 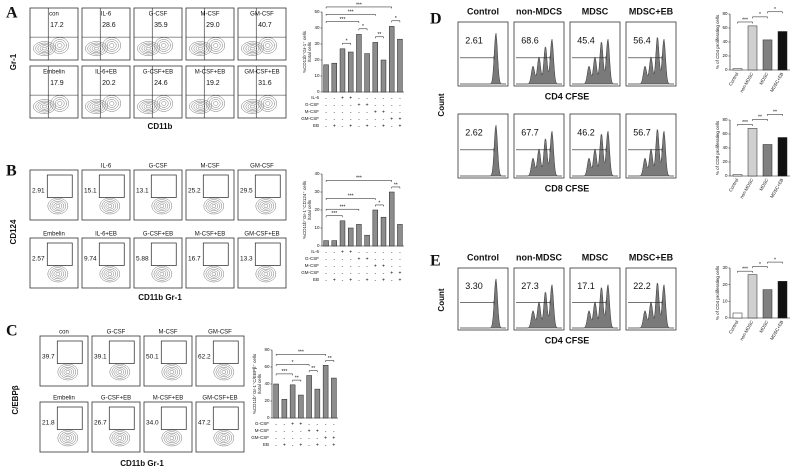 I want to click on axis-label: CD4 CFSE, so click(x=567, y=96).